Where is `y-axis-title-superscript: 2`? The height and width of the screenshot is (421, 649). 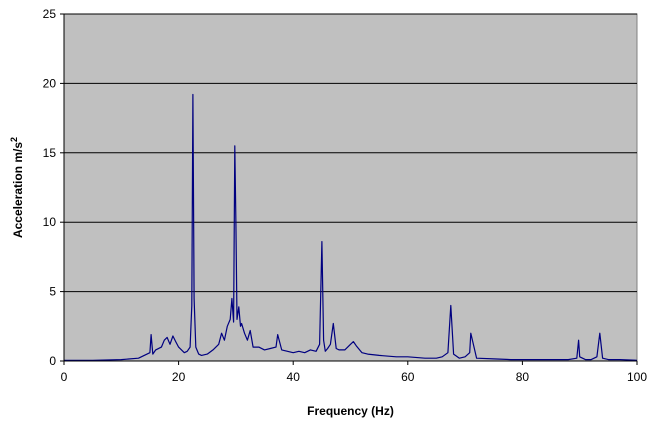 y-axis-title-superscript: 2 is located at coordinates (14, 139).